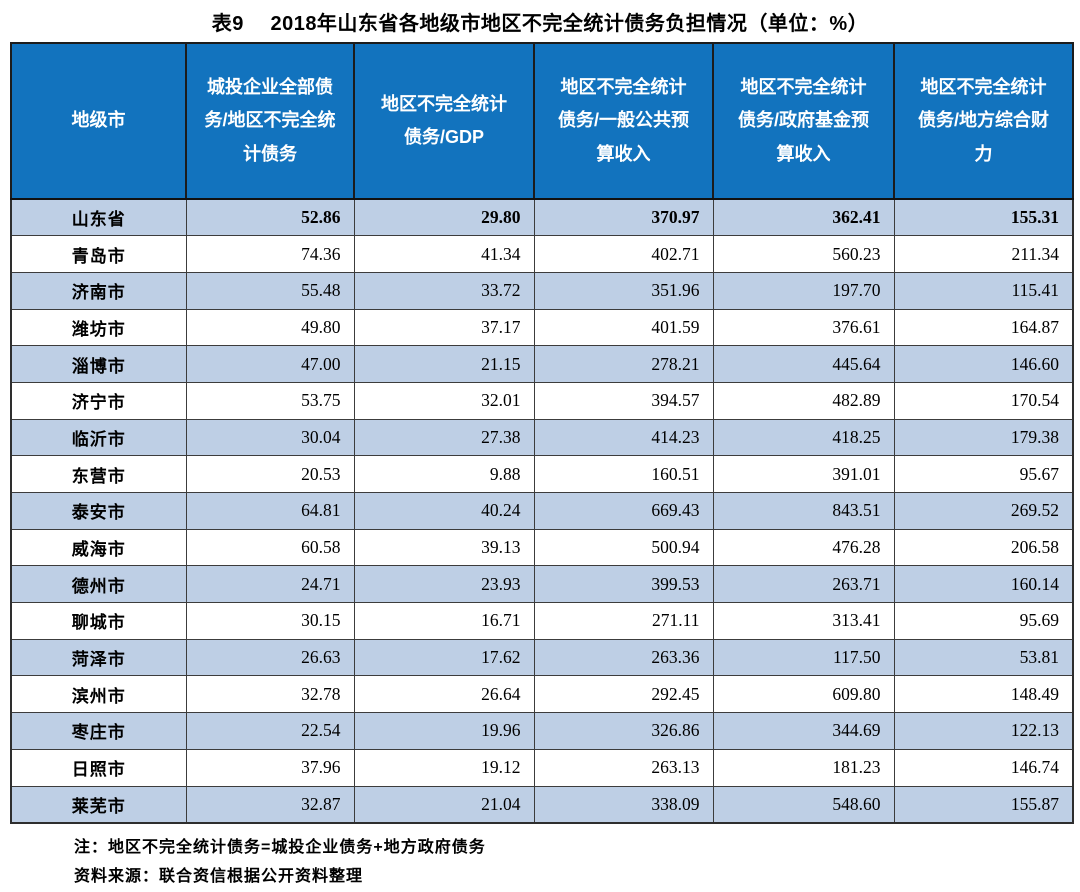  I want to click on table-row: 东营市 20.53 9.88 160.51 391.01 95.67, so click(542, 474).